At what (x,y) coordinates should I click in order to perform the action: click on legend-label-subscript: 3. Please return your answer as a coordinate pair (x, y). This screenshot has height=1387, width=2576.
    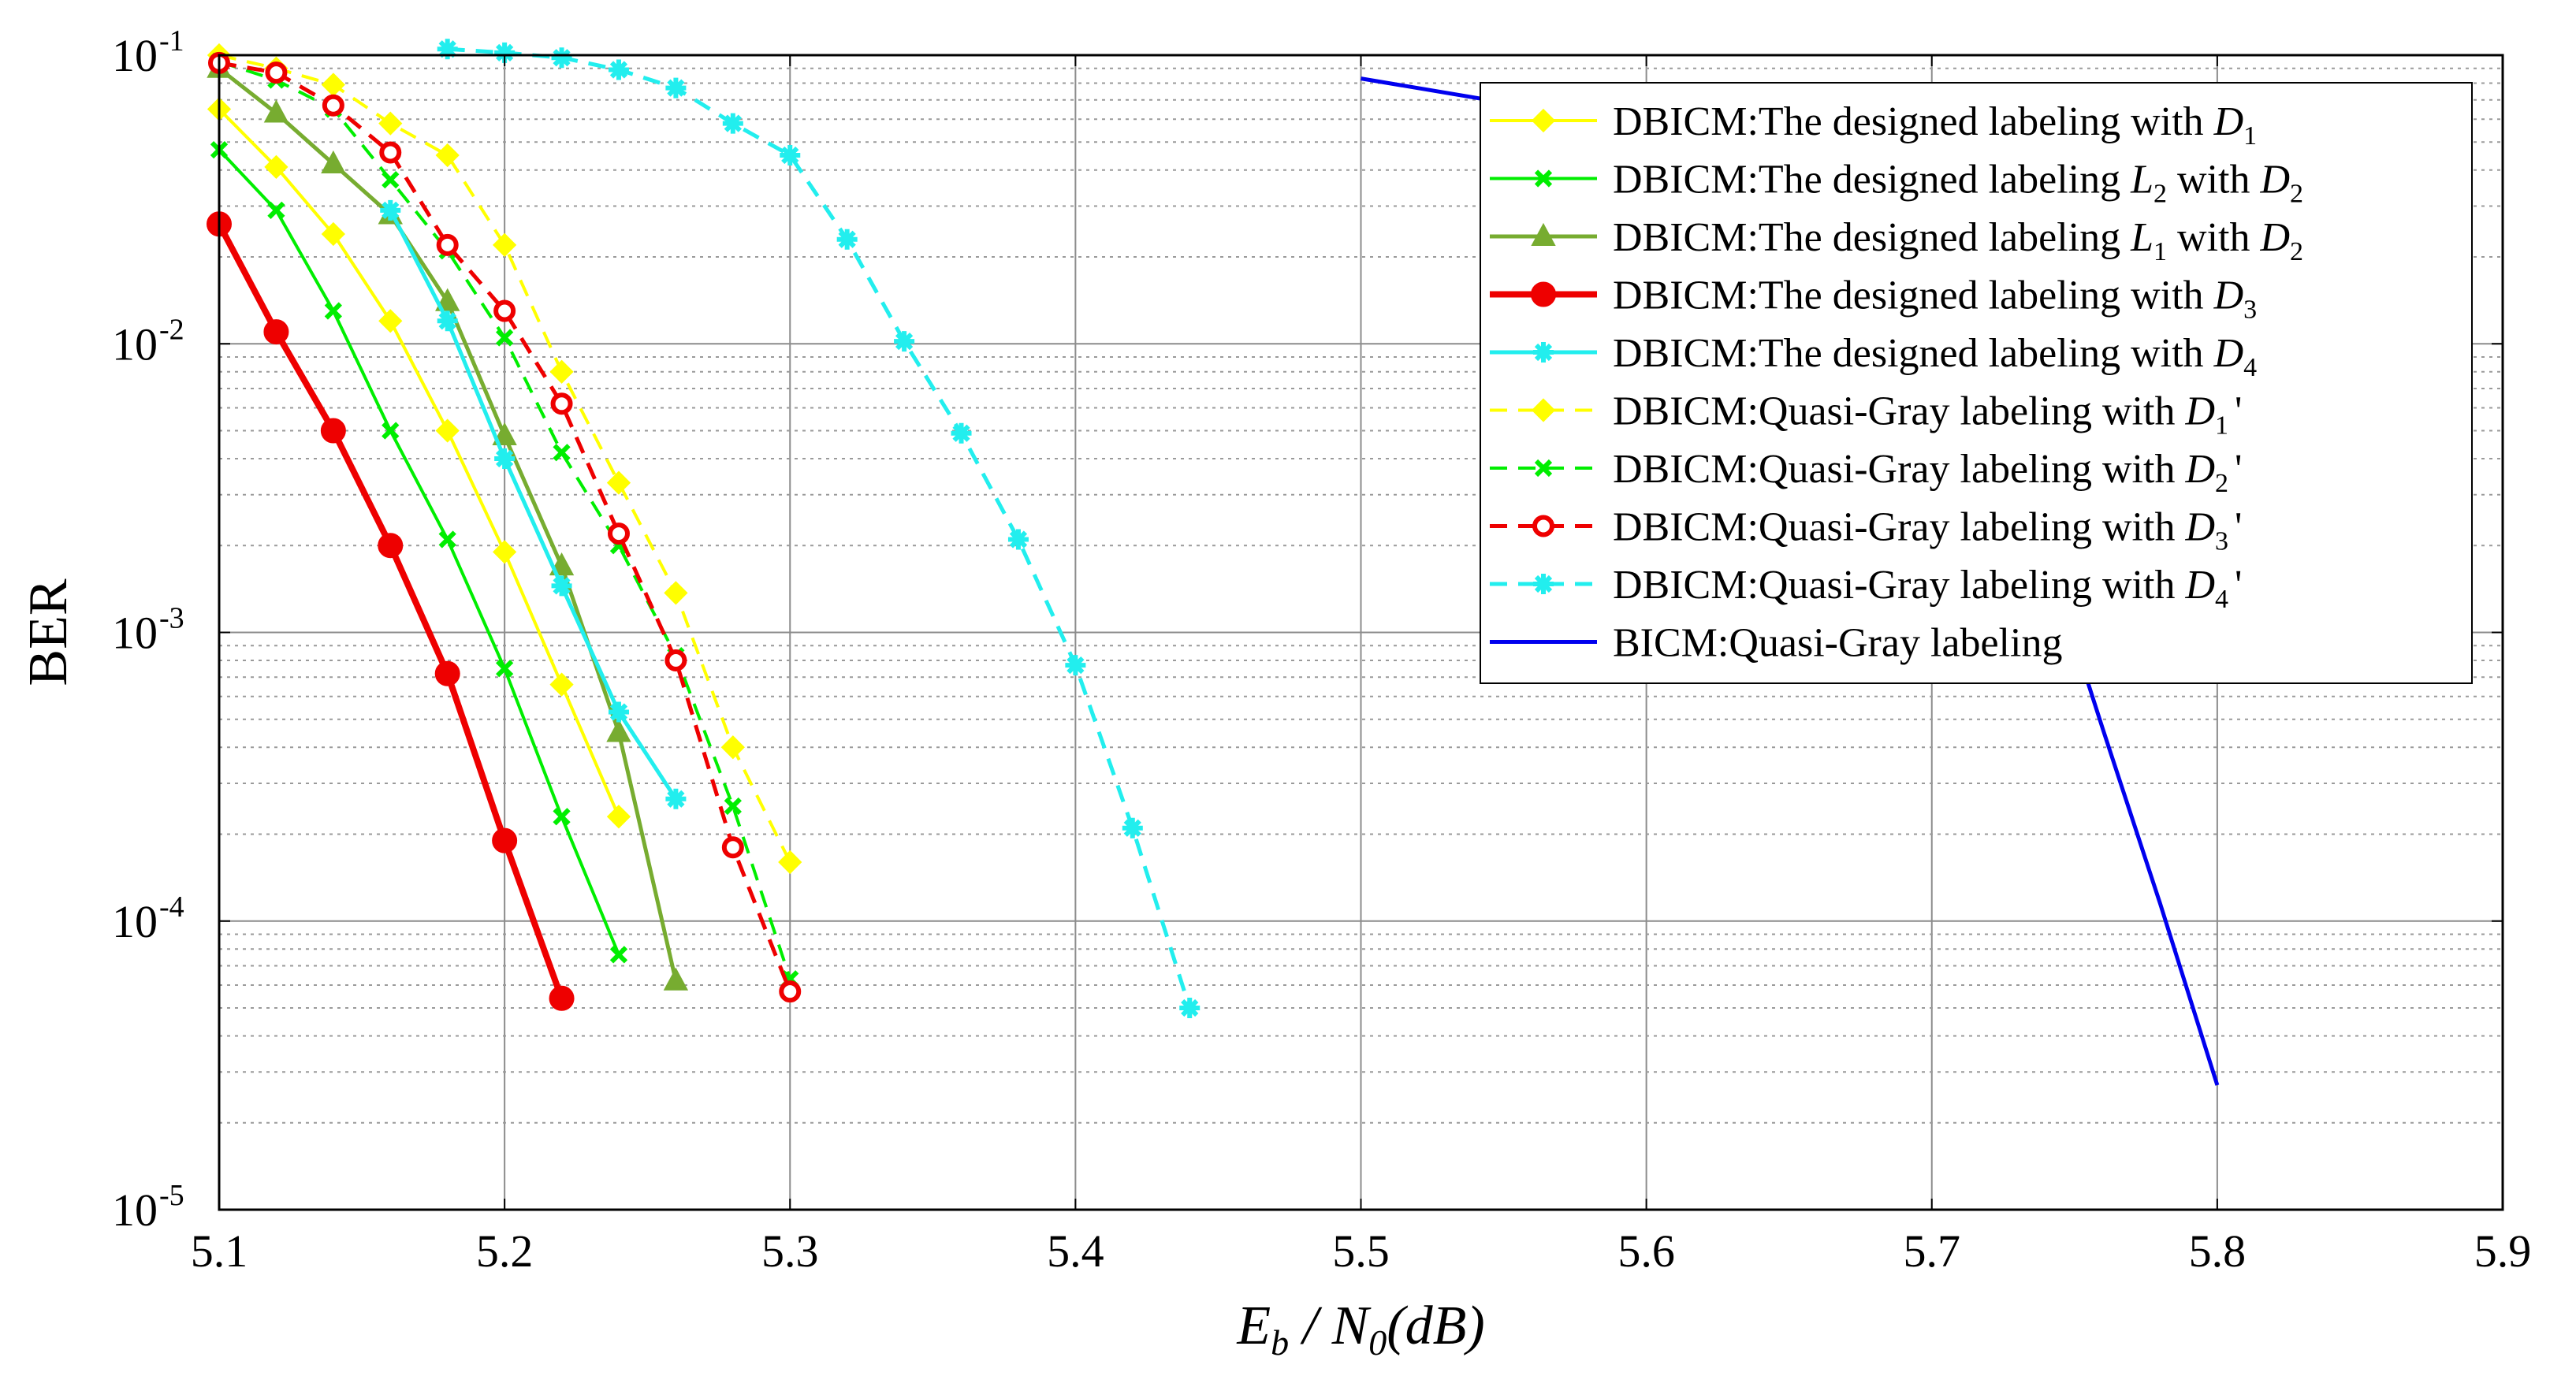
    Looking at the image, I should click on (2221, 541).